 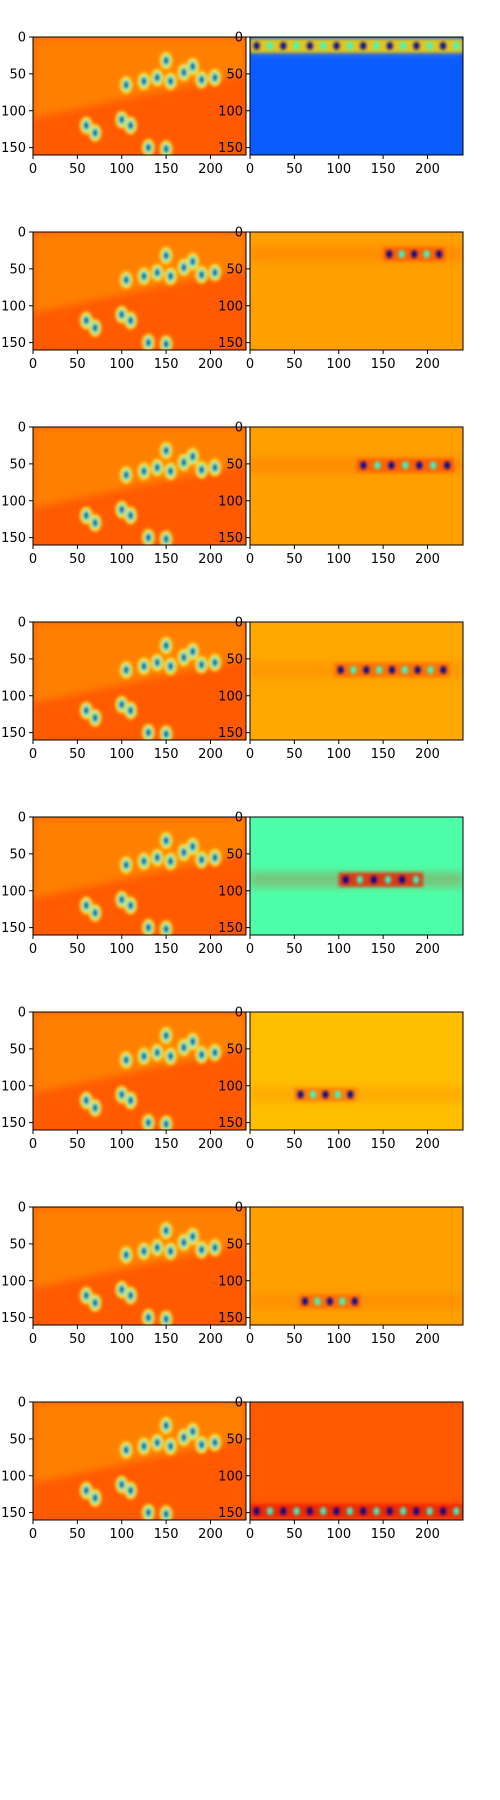 What do you see at coordinates (250, 169) in the screenshot?
I see `right-panel-1-xtick-label: 0` at bounding box center [250, 169].